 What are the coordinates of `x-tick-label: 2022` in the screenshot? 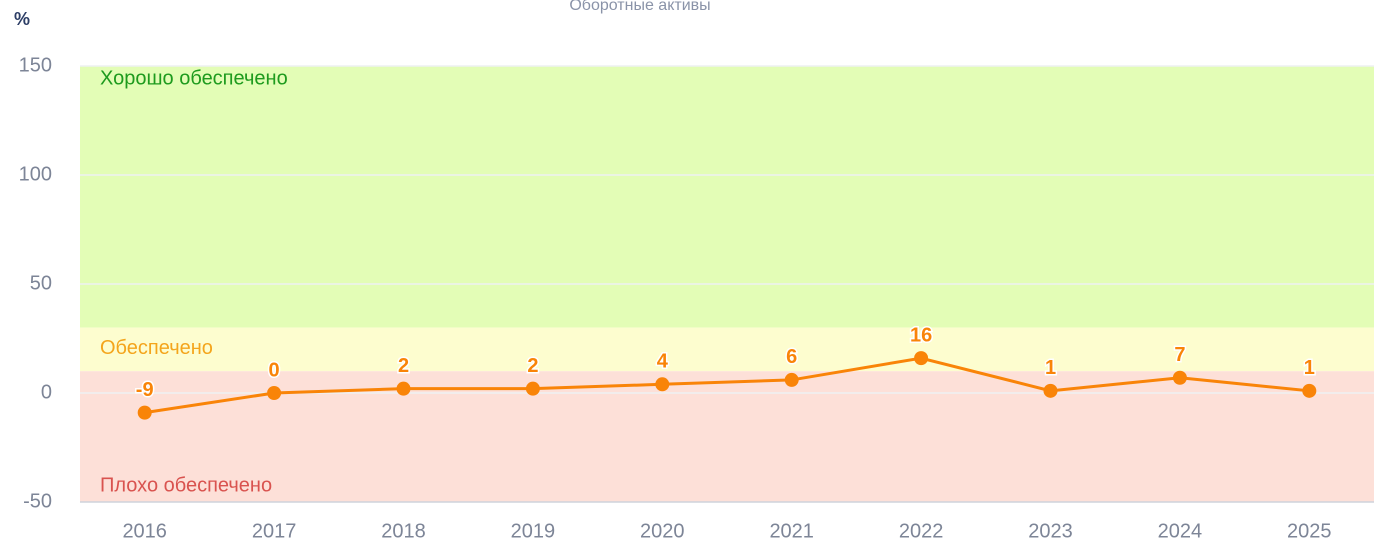 It's located at (921, 531).